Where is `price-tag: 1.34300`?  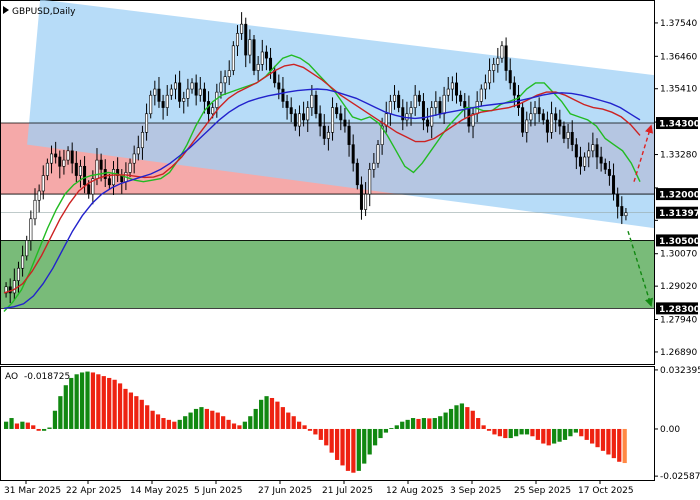
price-tag: 1.34300 is located at coordinates (678, 123).